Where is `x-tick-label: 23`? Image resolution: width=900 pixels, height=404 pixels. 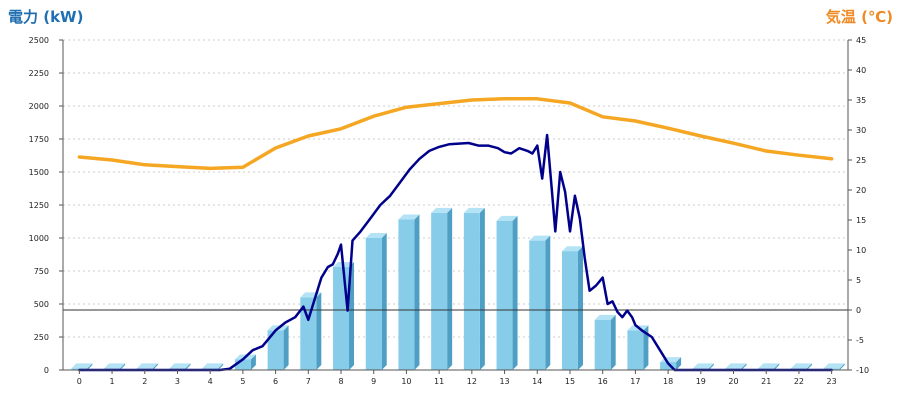
x-tick-label: 23 is located at coordinates (832, 381).